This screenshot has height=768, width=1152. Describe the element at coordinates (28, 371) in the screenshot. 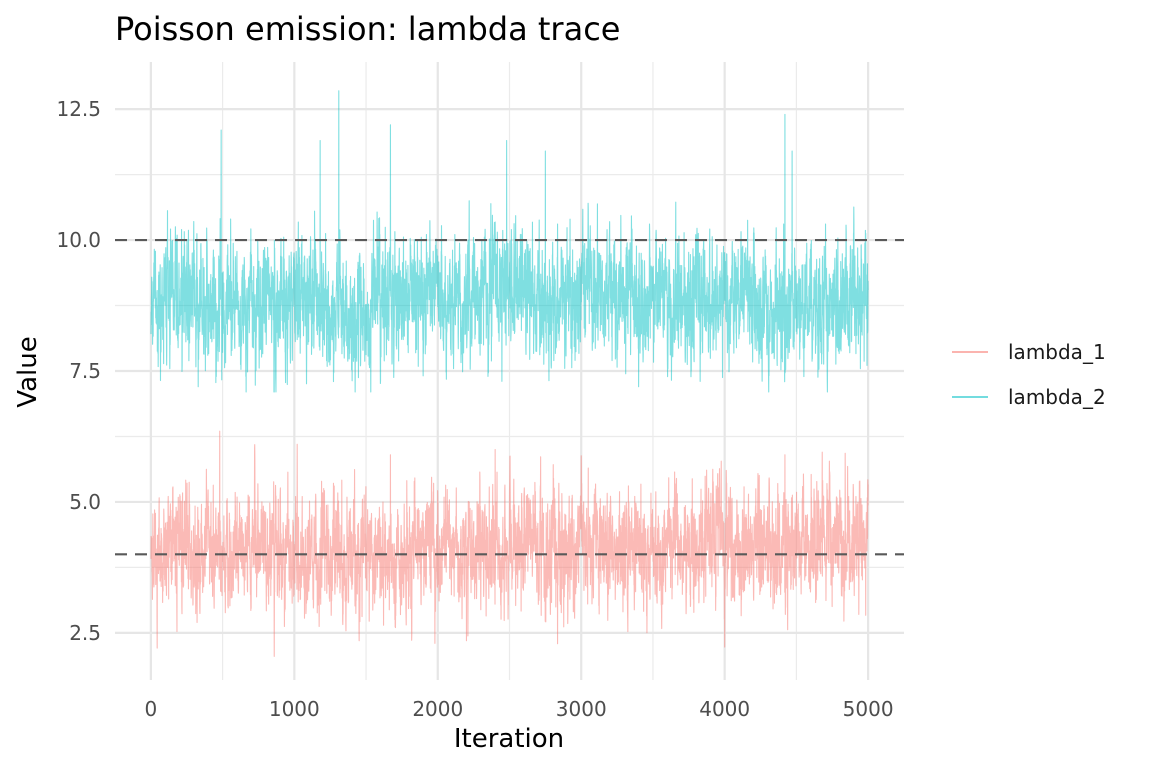

I see `y-axis-title: Value` at that location.